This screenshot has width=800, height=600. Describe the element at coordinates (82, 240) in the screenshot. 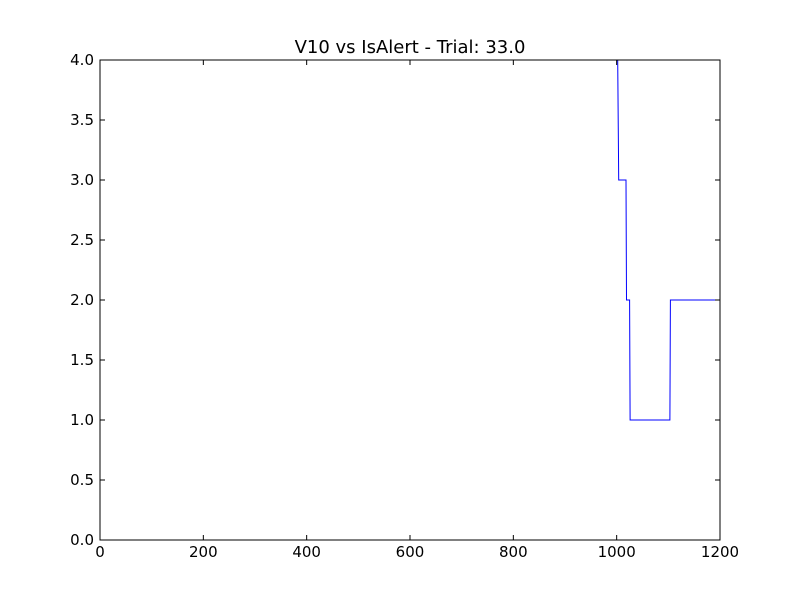

I see `y-tick-label: 2.5` at that location.